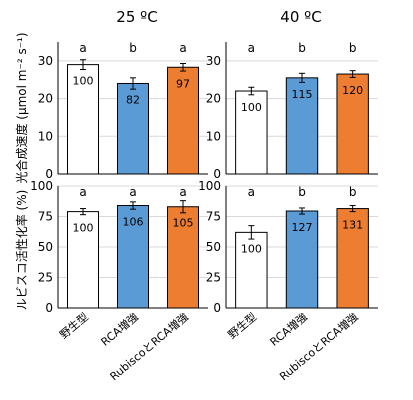 The height and width of the screenshot is (400, 413). Describe the element at coordinates (123, 111) in the screenshot. I see `chart-panel-1: 0 10 20 30 100 a 82 b 97 a` at that location.